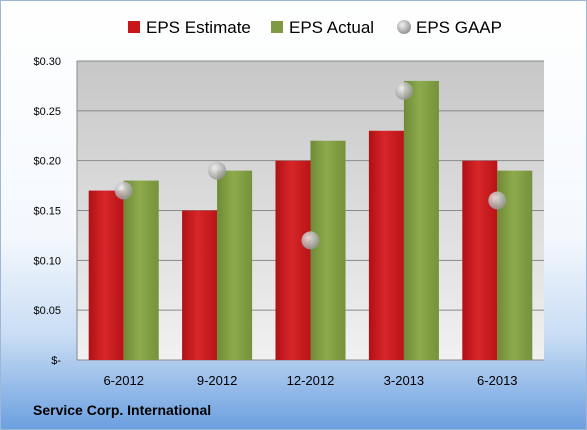 The image size is (587, 430). What do you see at coordinates (404, 27) in the screenshot?
I see `legend-swatch-eps-gaap` at bounding box center [404, 27].